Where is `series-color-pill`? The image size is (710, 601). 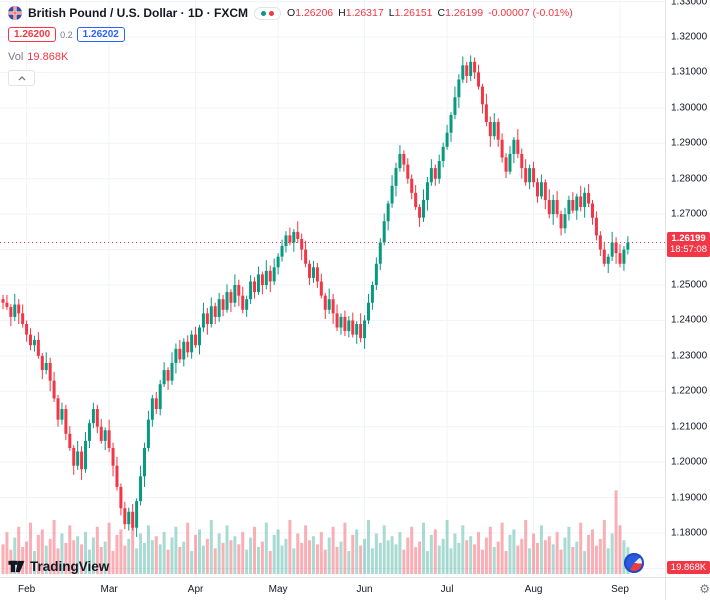 series-color-pill is located at coordinates (268, 13).